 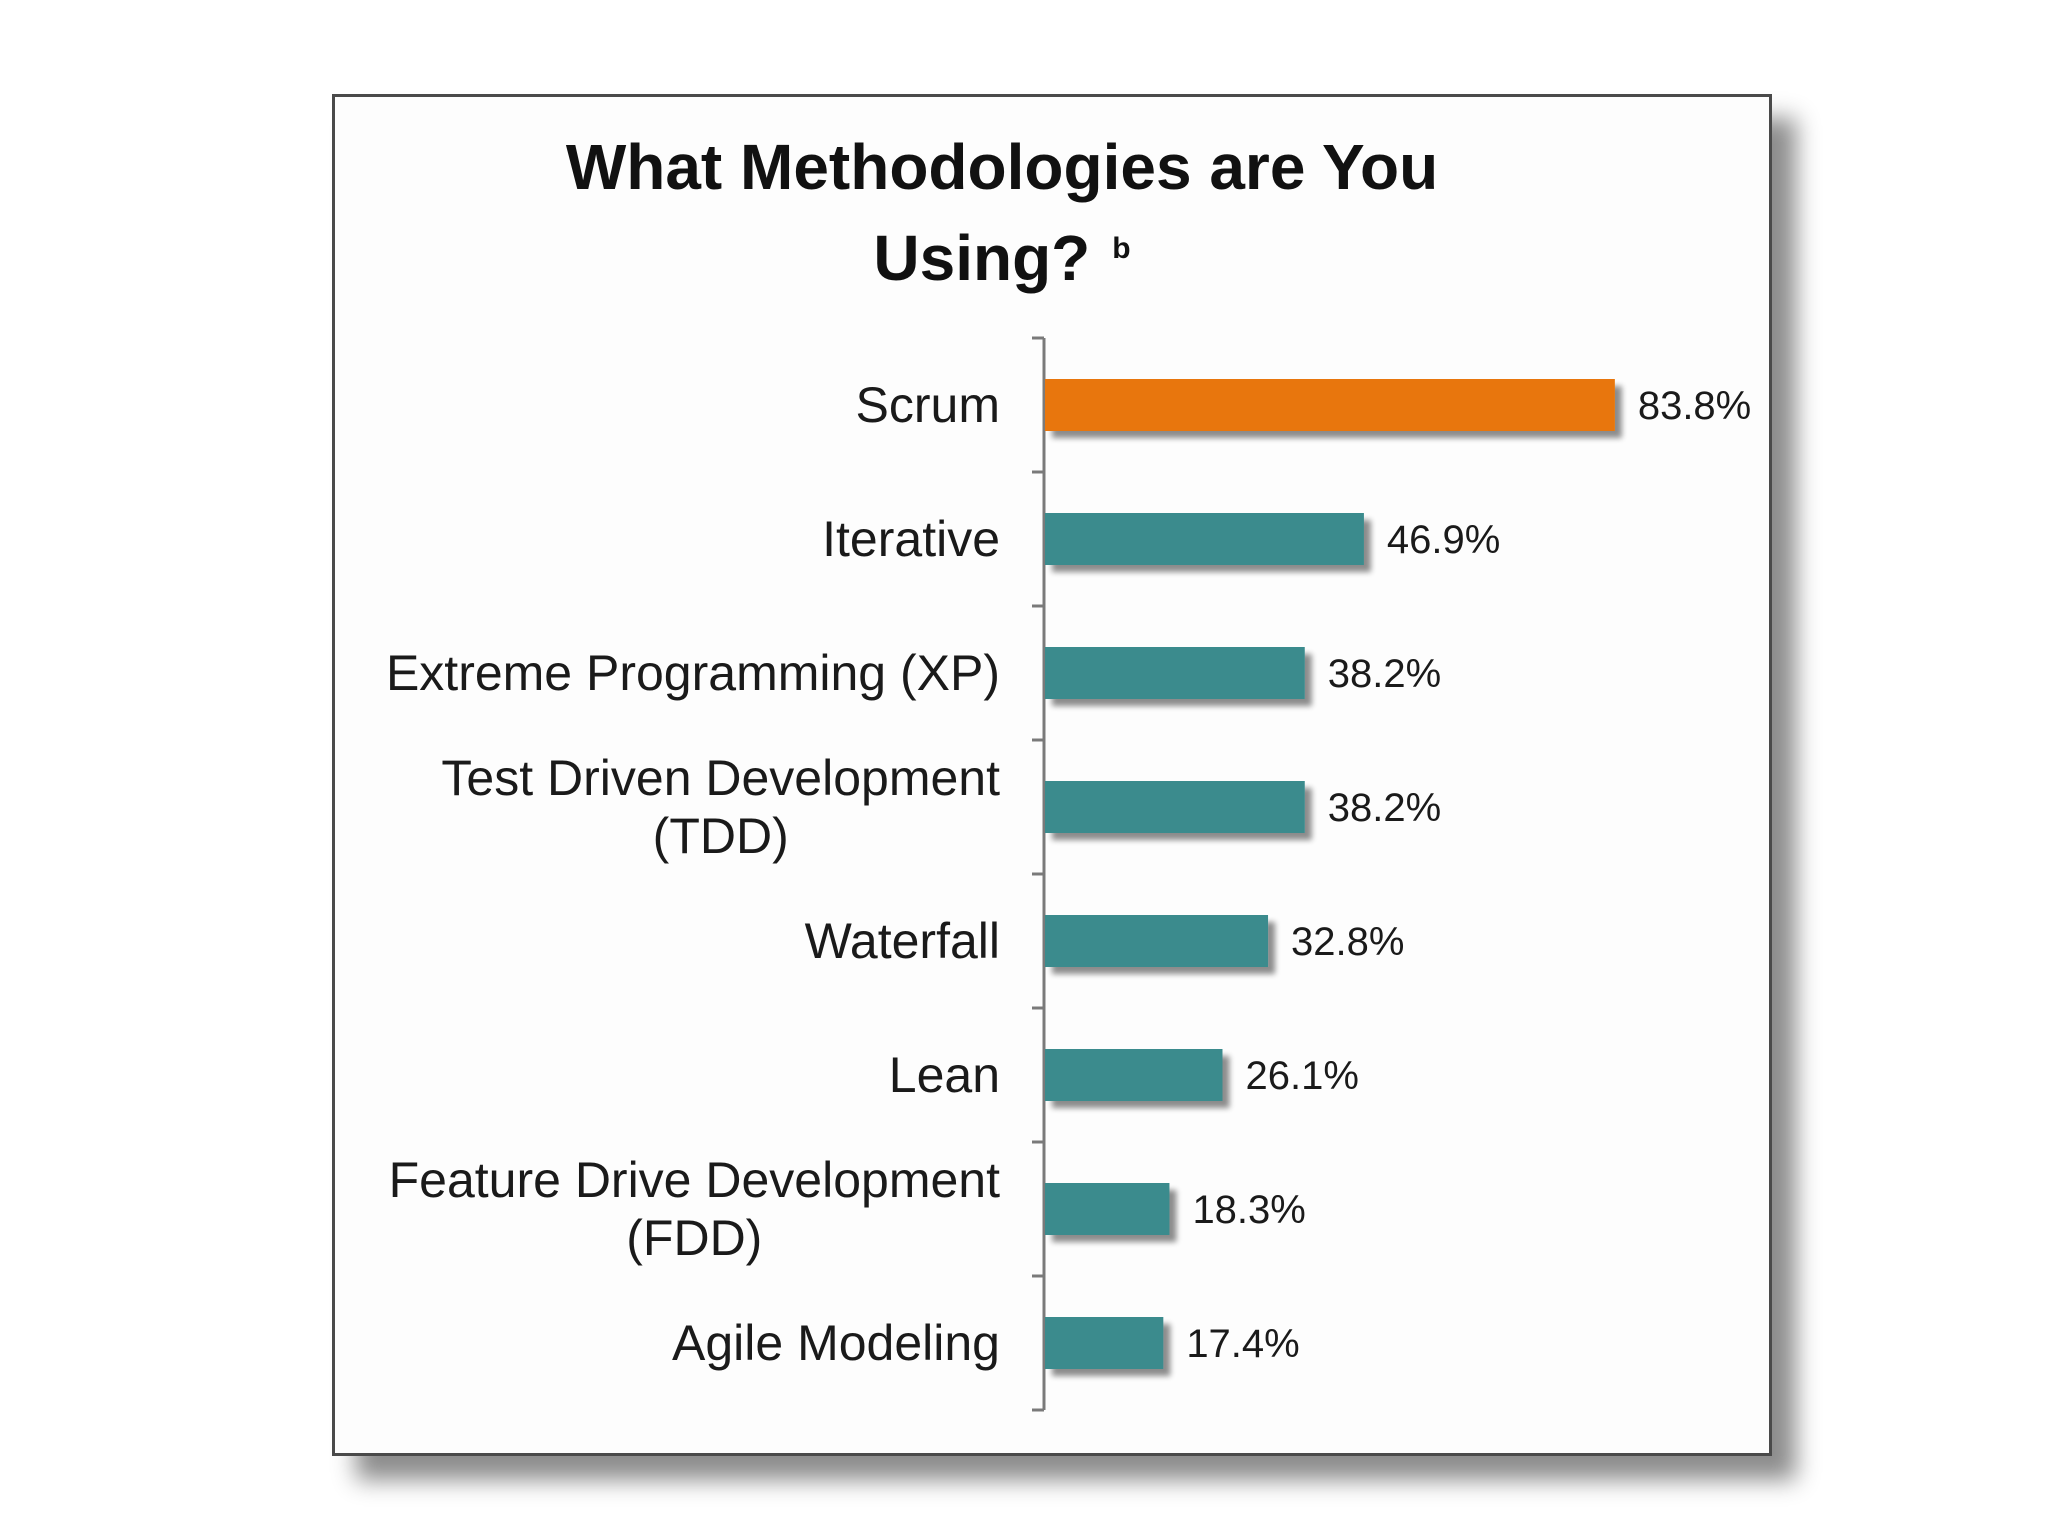 I want to click on category-label: Agile Modeling, so click(x=836, y=1343).